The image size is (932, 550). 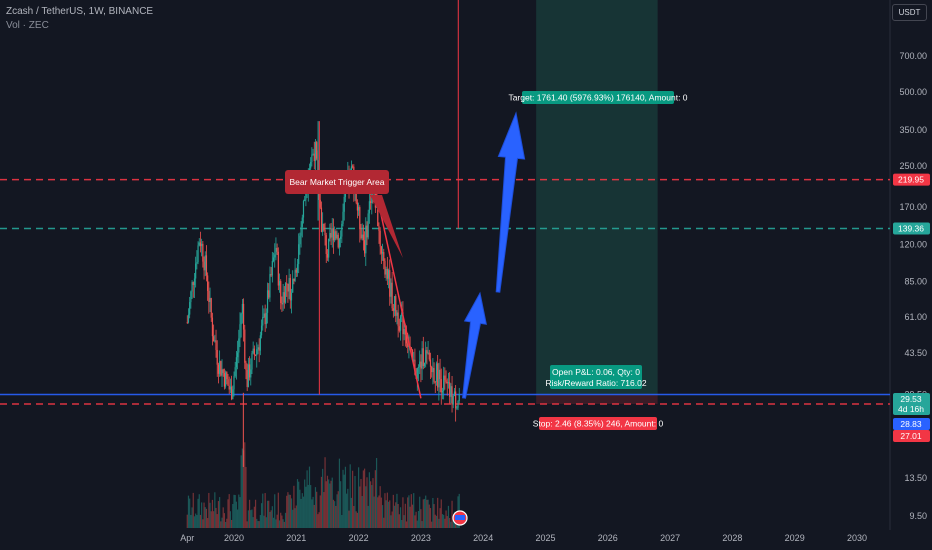 I want to click on x-tick-label: 2023, so click(x=421, y=538).